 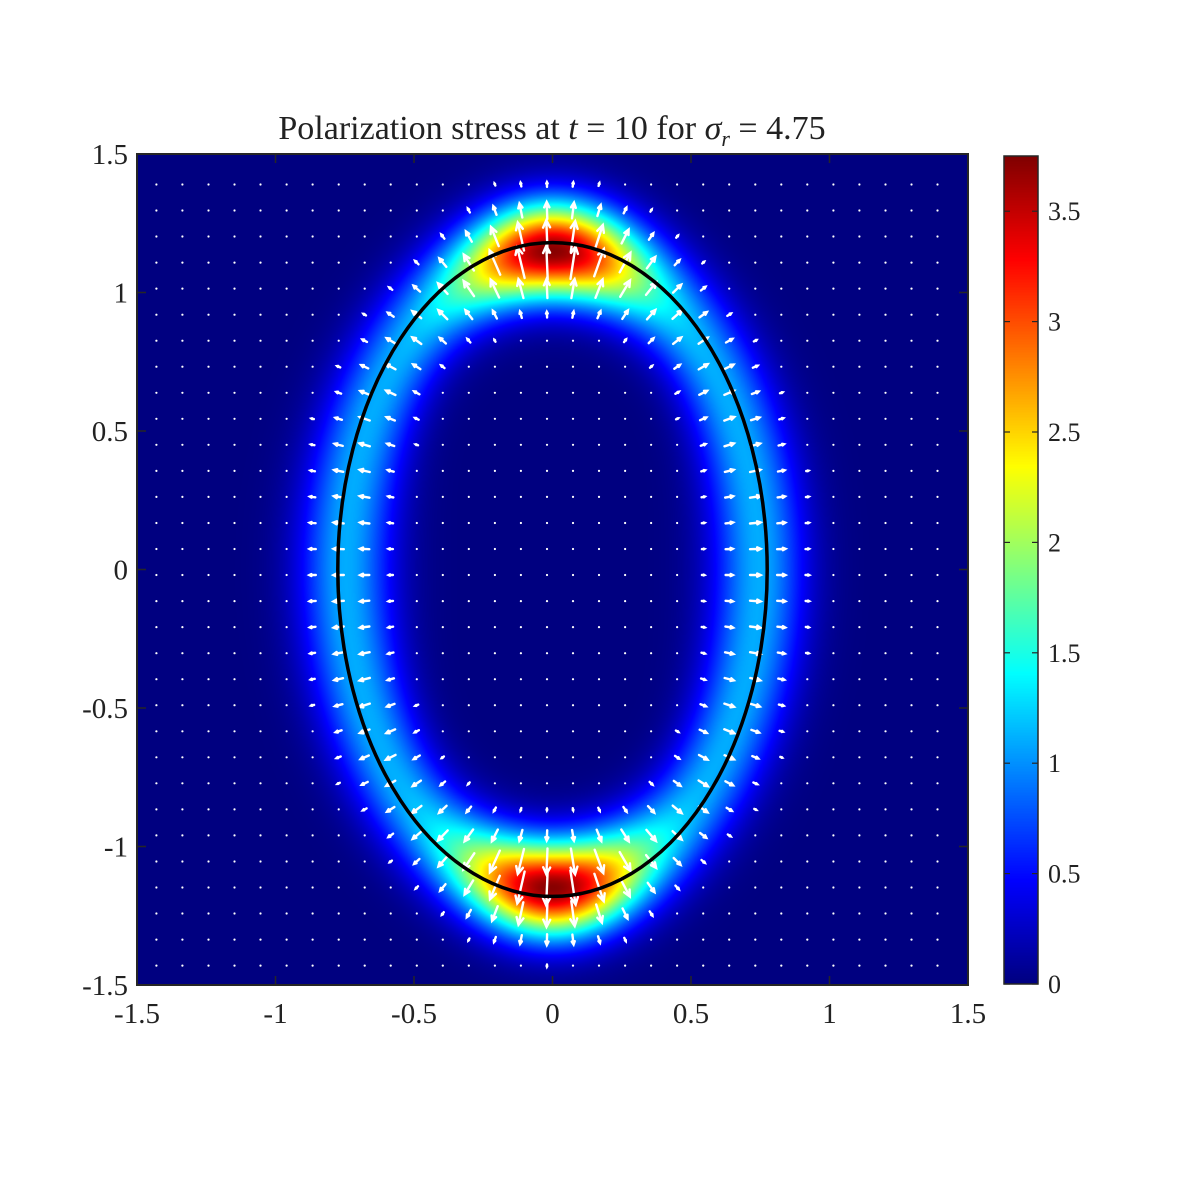 What do you see at coordinates (1054, 763) in the screenshot?
I see `colorbar-tick-label: 1` at bounding box center [1054, 763].